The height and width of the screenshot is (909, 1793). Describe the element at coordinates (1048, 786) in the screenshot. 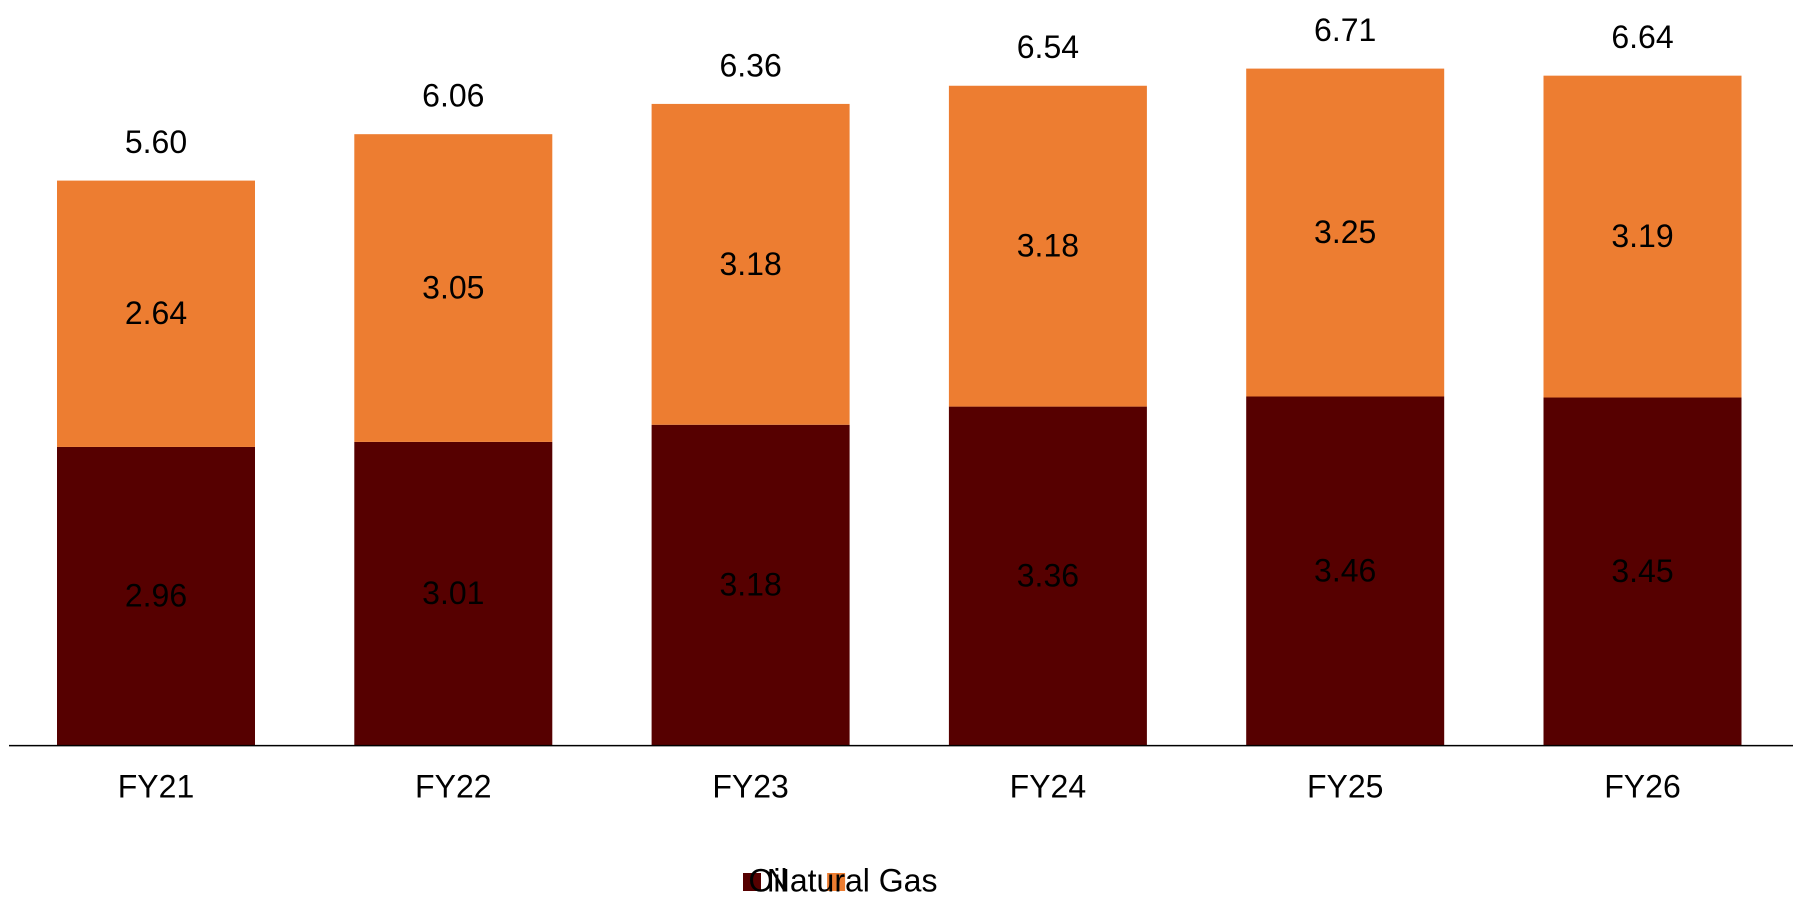

I see `x-tick-label: FY24` at that location.